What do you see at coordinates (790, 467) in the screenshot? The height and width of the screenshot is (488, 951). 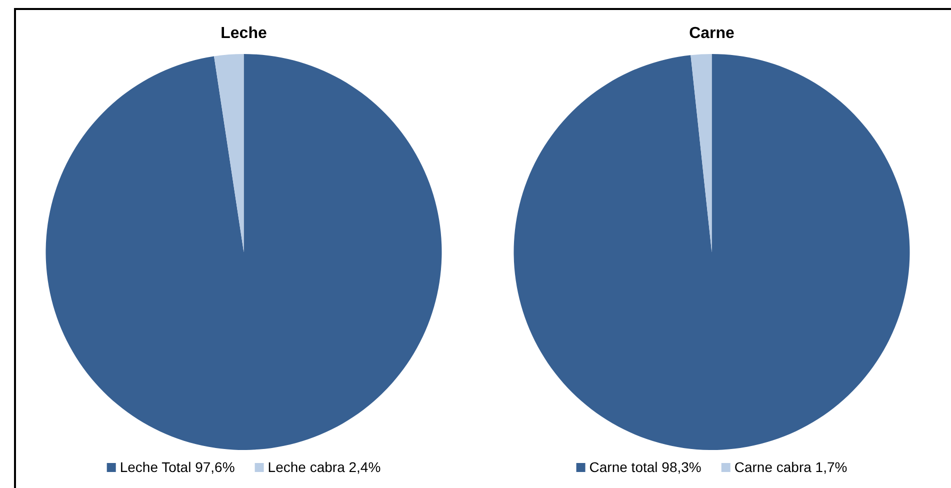 I see `legend-label: Carne cabra 1,7%` at bounding box center [790, 467].